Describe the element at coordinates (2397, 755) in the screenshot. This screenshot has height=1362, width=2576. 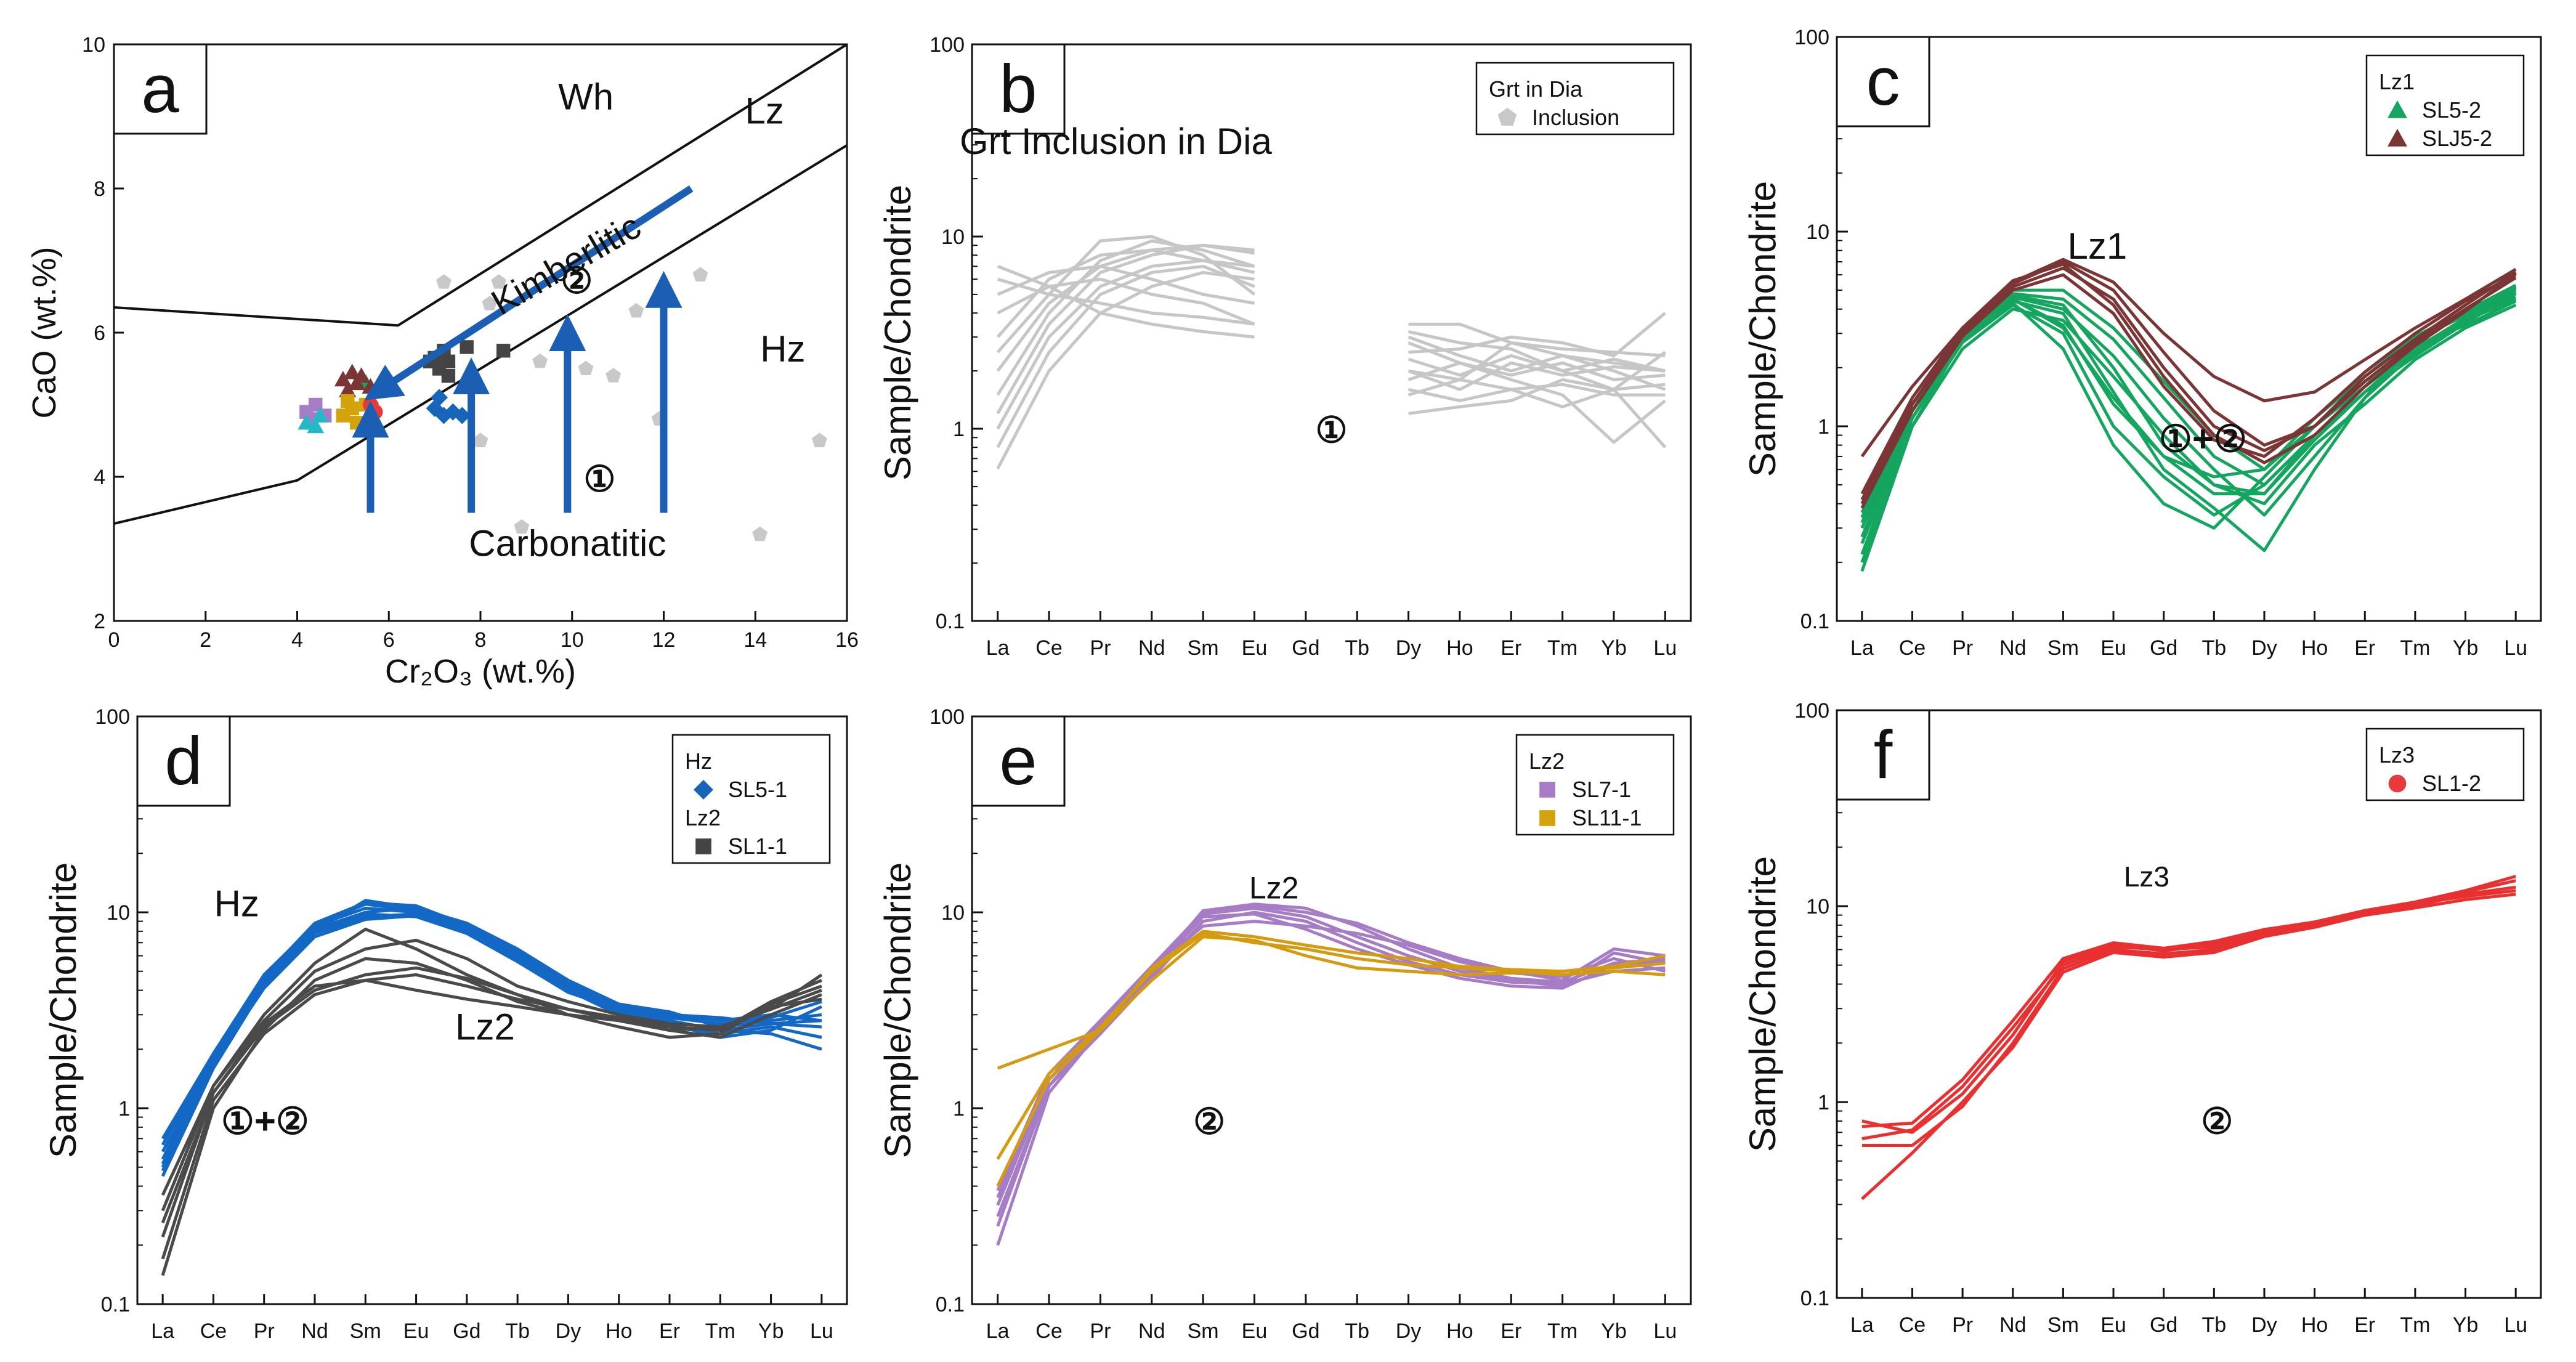
I see `legend-title: Lz3` at that location.